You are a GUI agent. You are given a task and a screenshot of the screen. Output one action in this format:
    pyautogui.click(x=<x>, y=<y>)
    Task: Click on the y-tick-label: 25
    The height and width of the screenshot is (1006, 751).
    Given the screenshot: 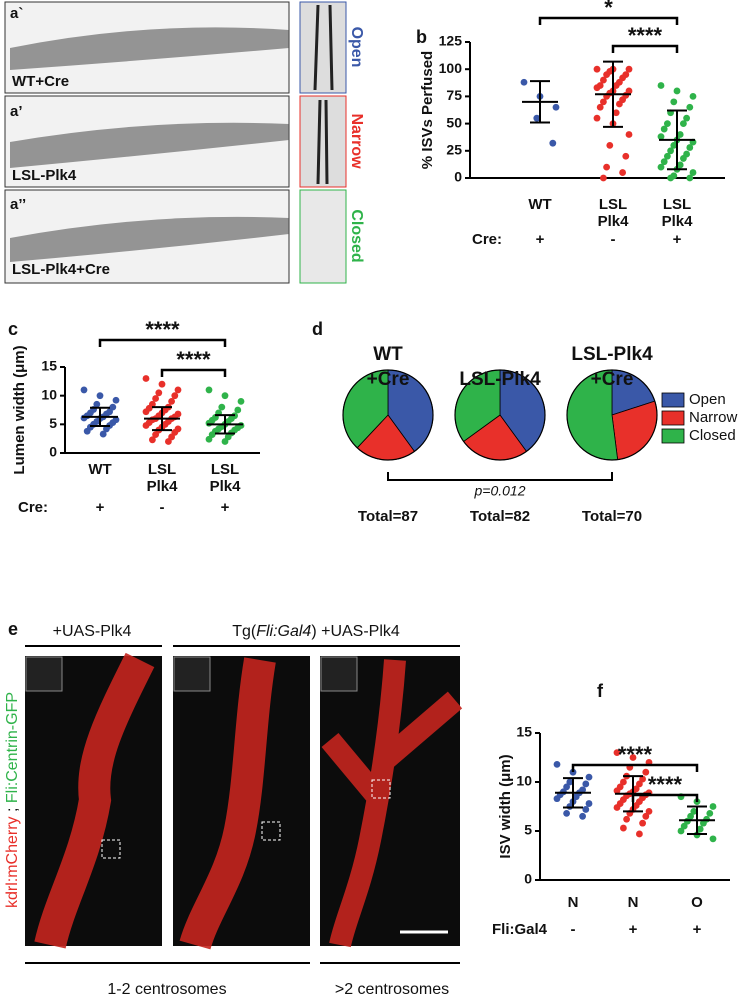 What is the action you would take?
    pyautogui.click(x=454, y=150)
    